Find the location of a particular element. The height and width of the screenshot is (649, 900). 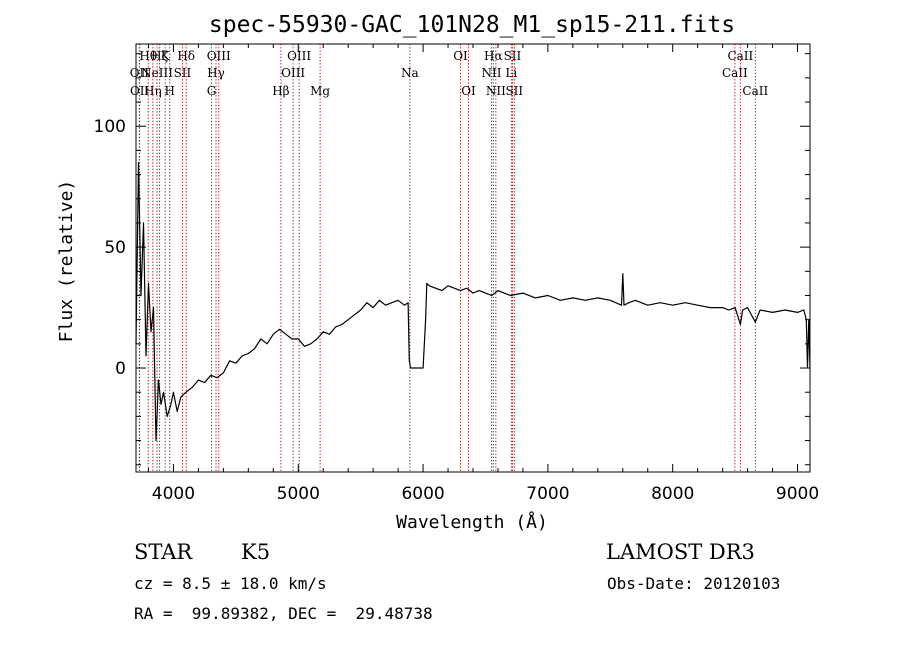

object-class: STAR is located at coordinates (163, 552).